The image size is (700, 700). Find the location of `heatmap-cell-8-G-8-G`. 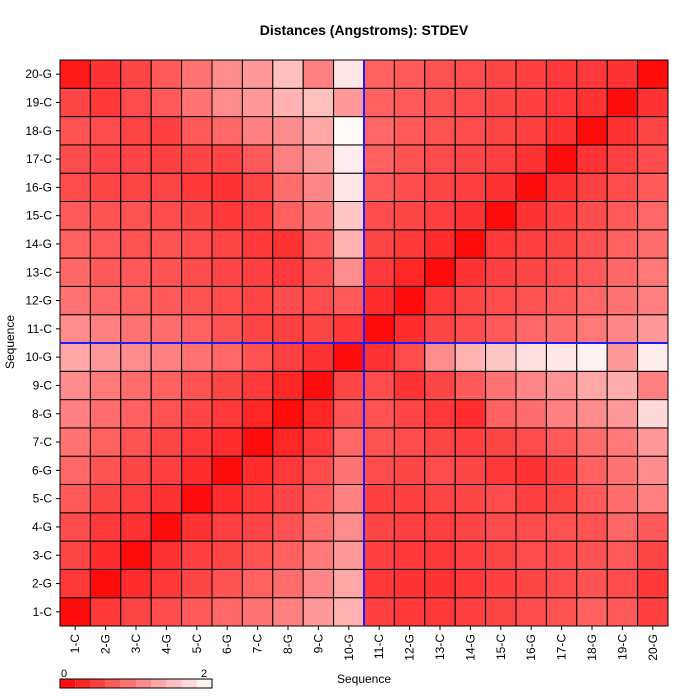

heatmap-cell-8-G-8-G is located at coordinates (288, 414).